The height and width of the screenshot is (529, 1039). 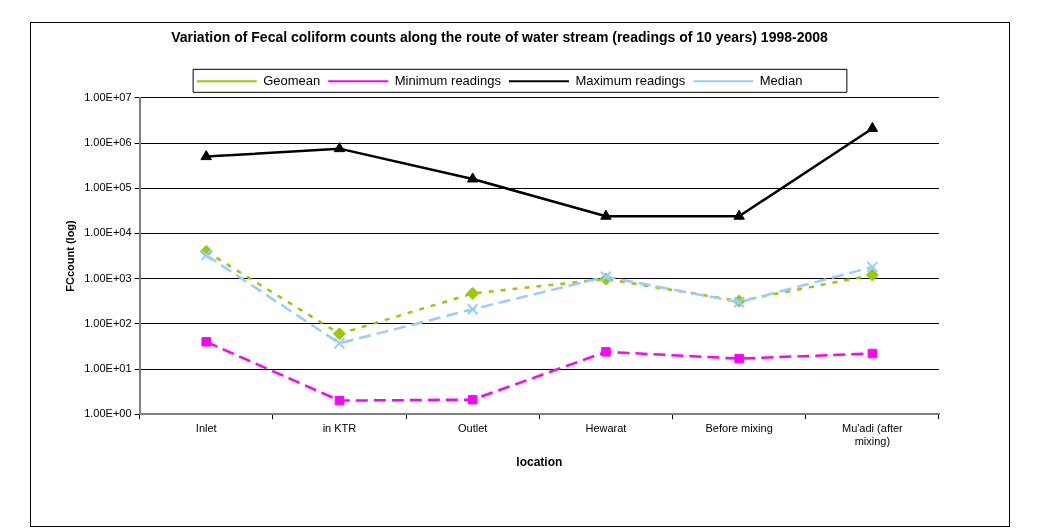 I want to click on x-tick-label: Before mixing, so click(x=739, y=427).